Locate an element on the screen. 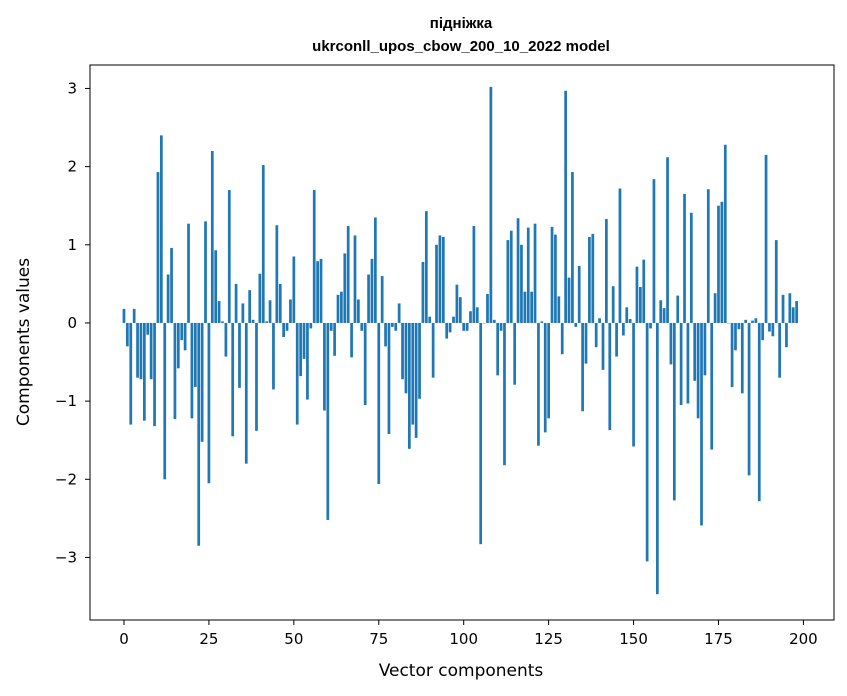  y-axis: −3 −2 −1 0 1 2 3 is located at coordinates (72, 322).